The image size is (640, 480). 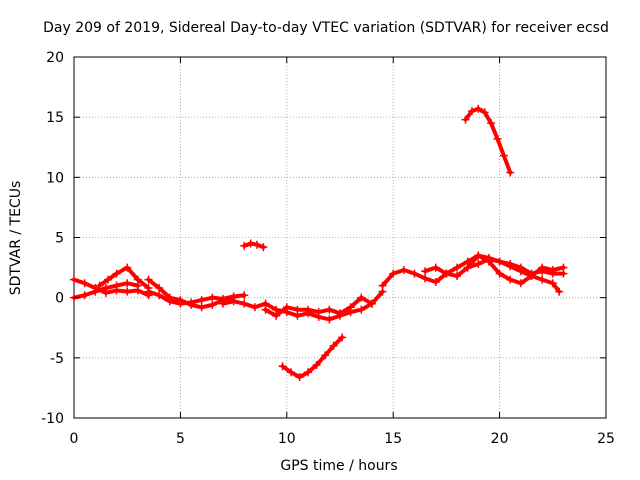 I want to click on x-tick-label: 5, so click(x=180, y=439).